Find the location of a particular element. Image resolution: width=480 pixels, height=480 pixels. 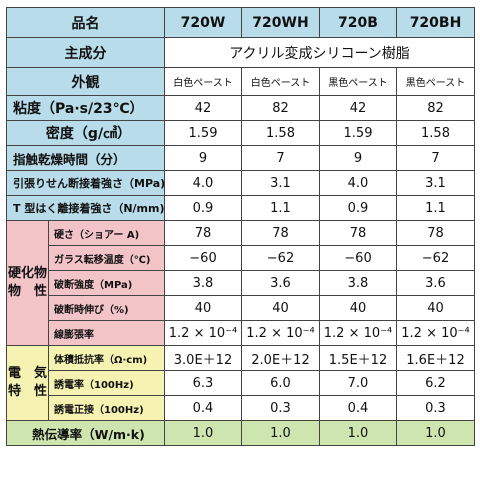

permittivity-label: 誘電率（100Hz) is located at coordinates (106, 383).